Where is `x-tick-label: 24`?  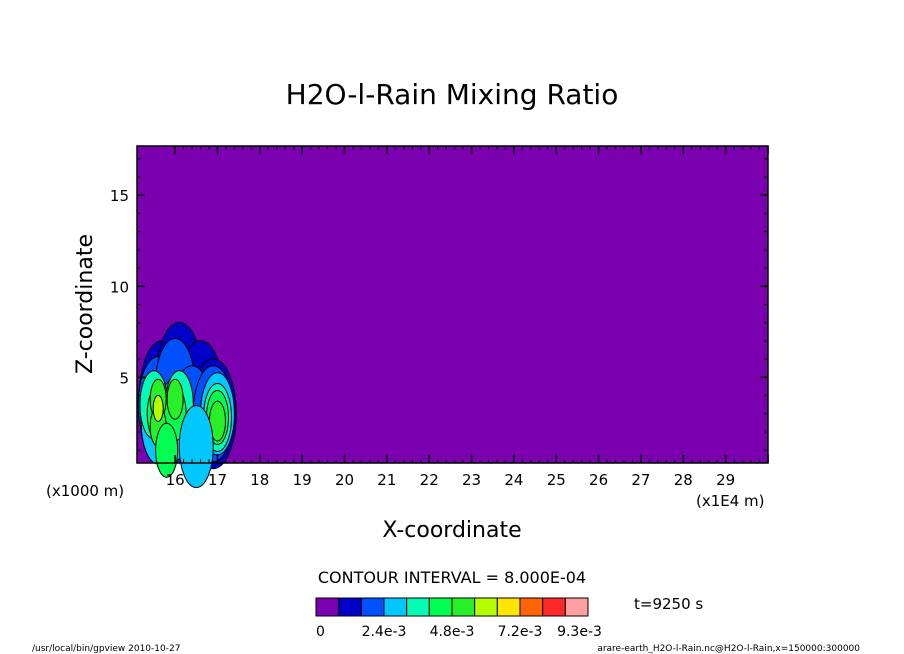 x-tick-label: 24 is located at coordinates (513, 480).